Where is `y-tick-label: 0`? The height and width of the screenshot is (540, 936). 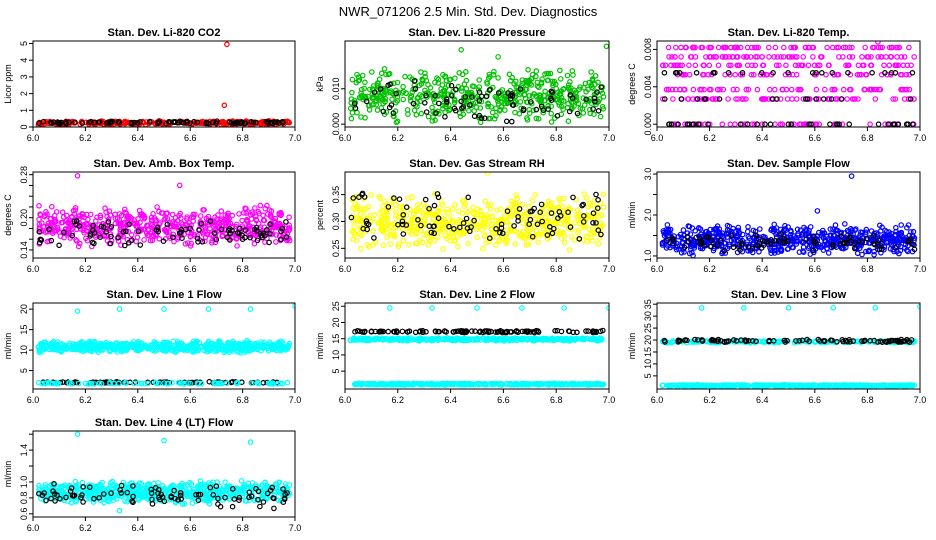 y-tick-label: 0 is located at coordinates (24, 126).